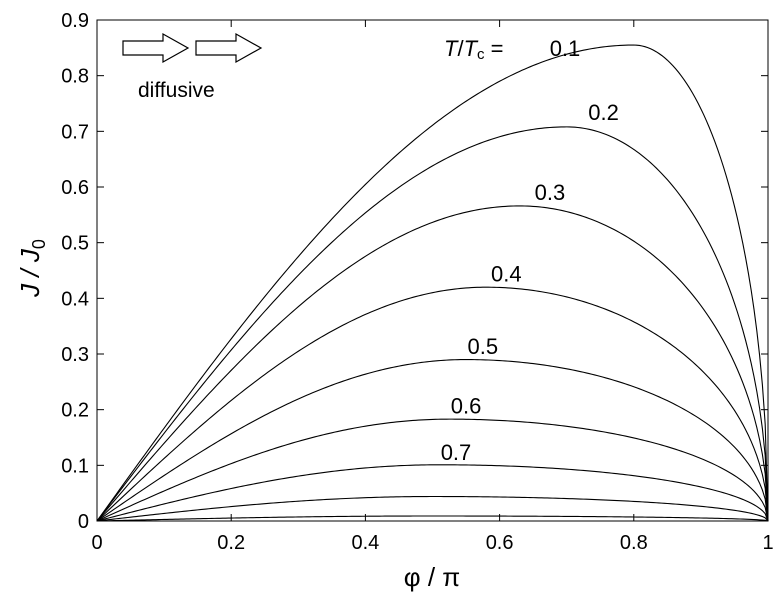 This screenshot has width=781, height=599. I want to click on diffusive-label: diffusive, so click(176, 90).